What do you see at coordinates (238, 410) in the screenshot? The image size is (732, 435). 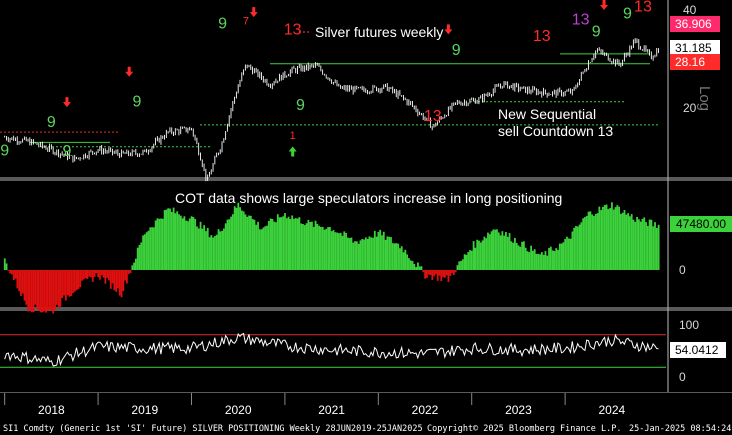 I see `year-label: 2020` at bounding box center [238, 410].